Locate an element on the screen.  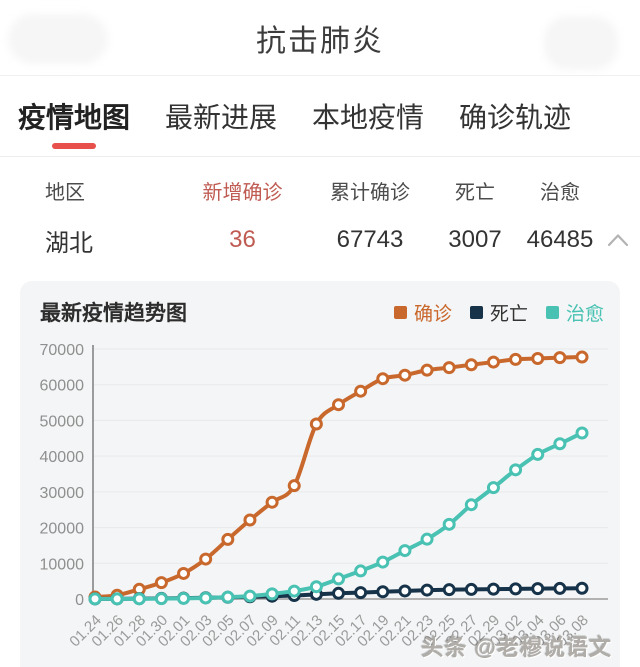
tab-epidemic-map: 疫情地图 is located at coordinates (74, 116).